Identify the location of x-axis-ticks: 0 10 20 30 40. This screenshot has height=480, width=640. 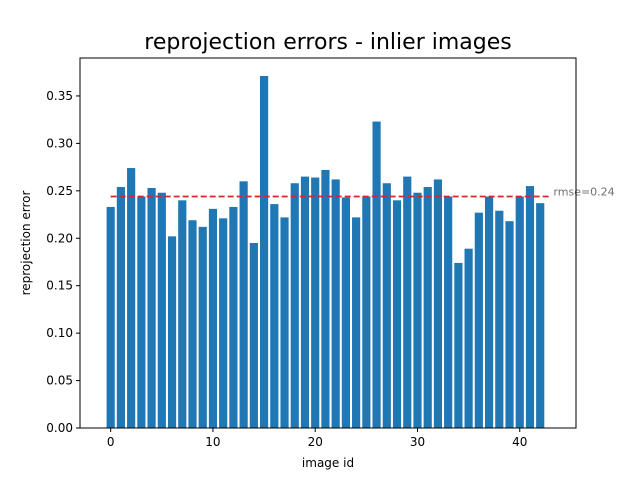
(317, 438).